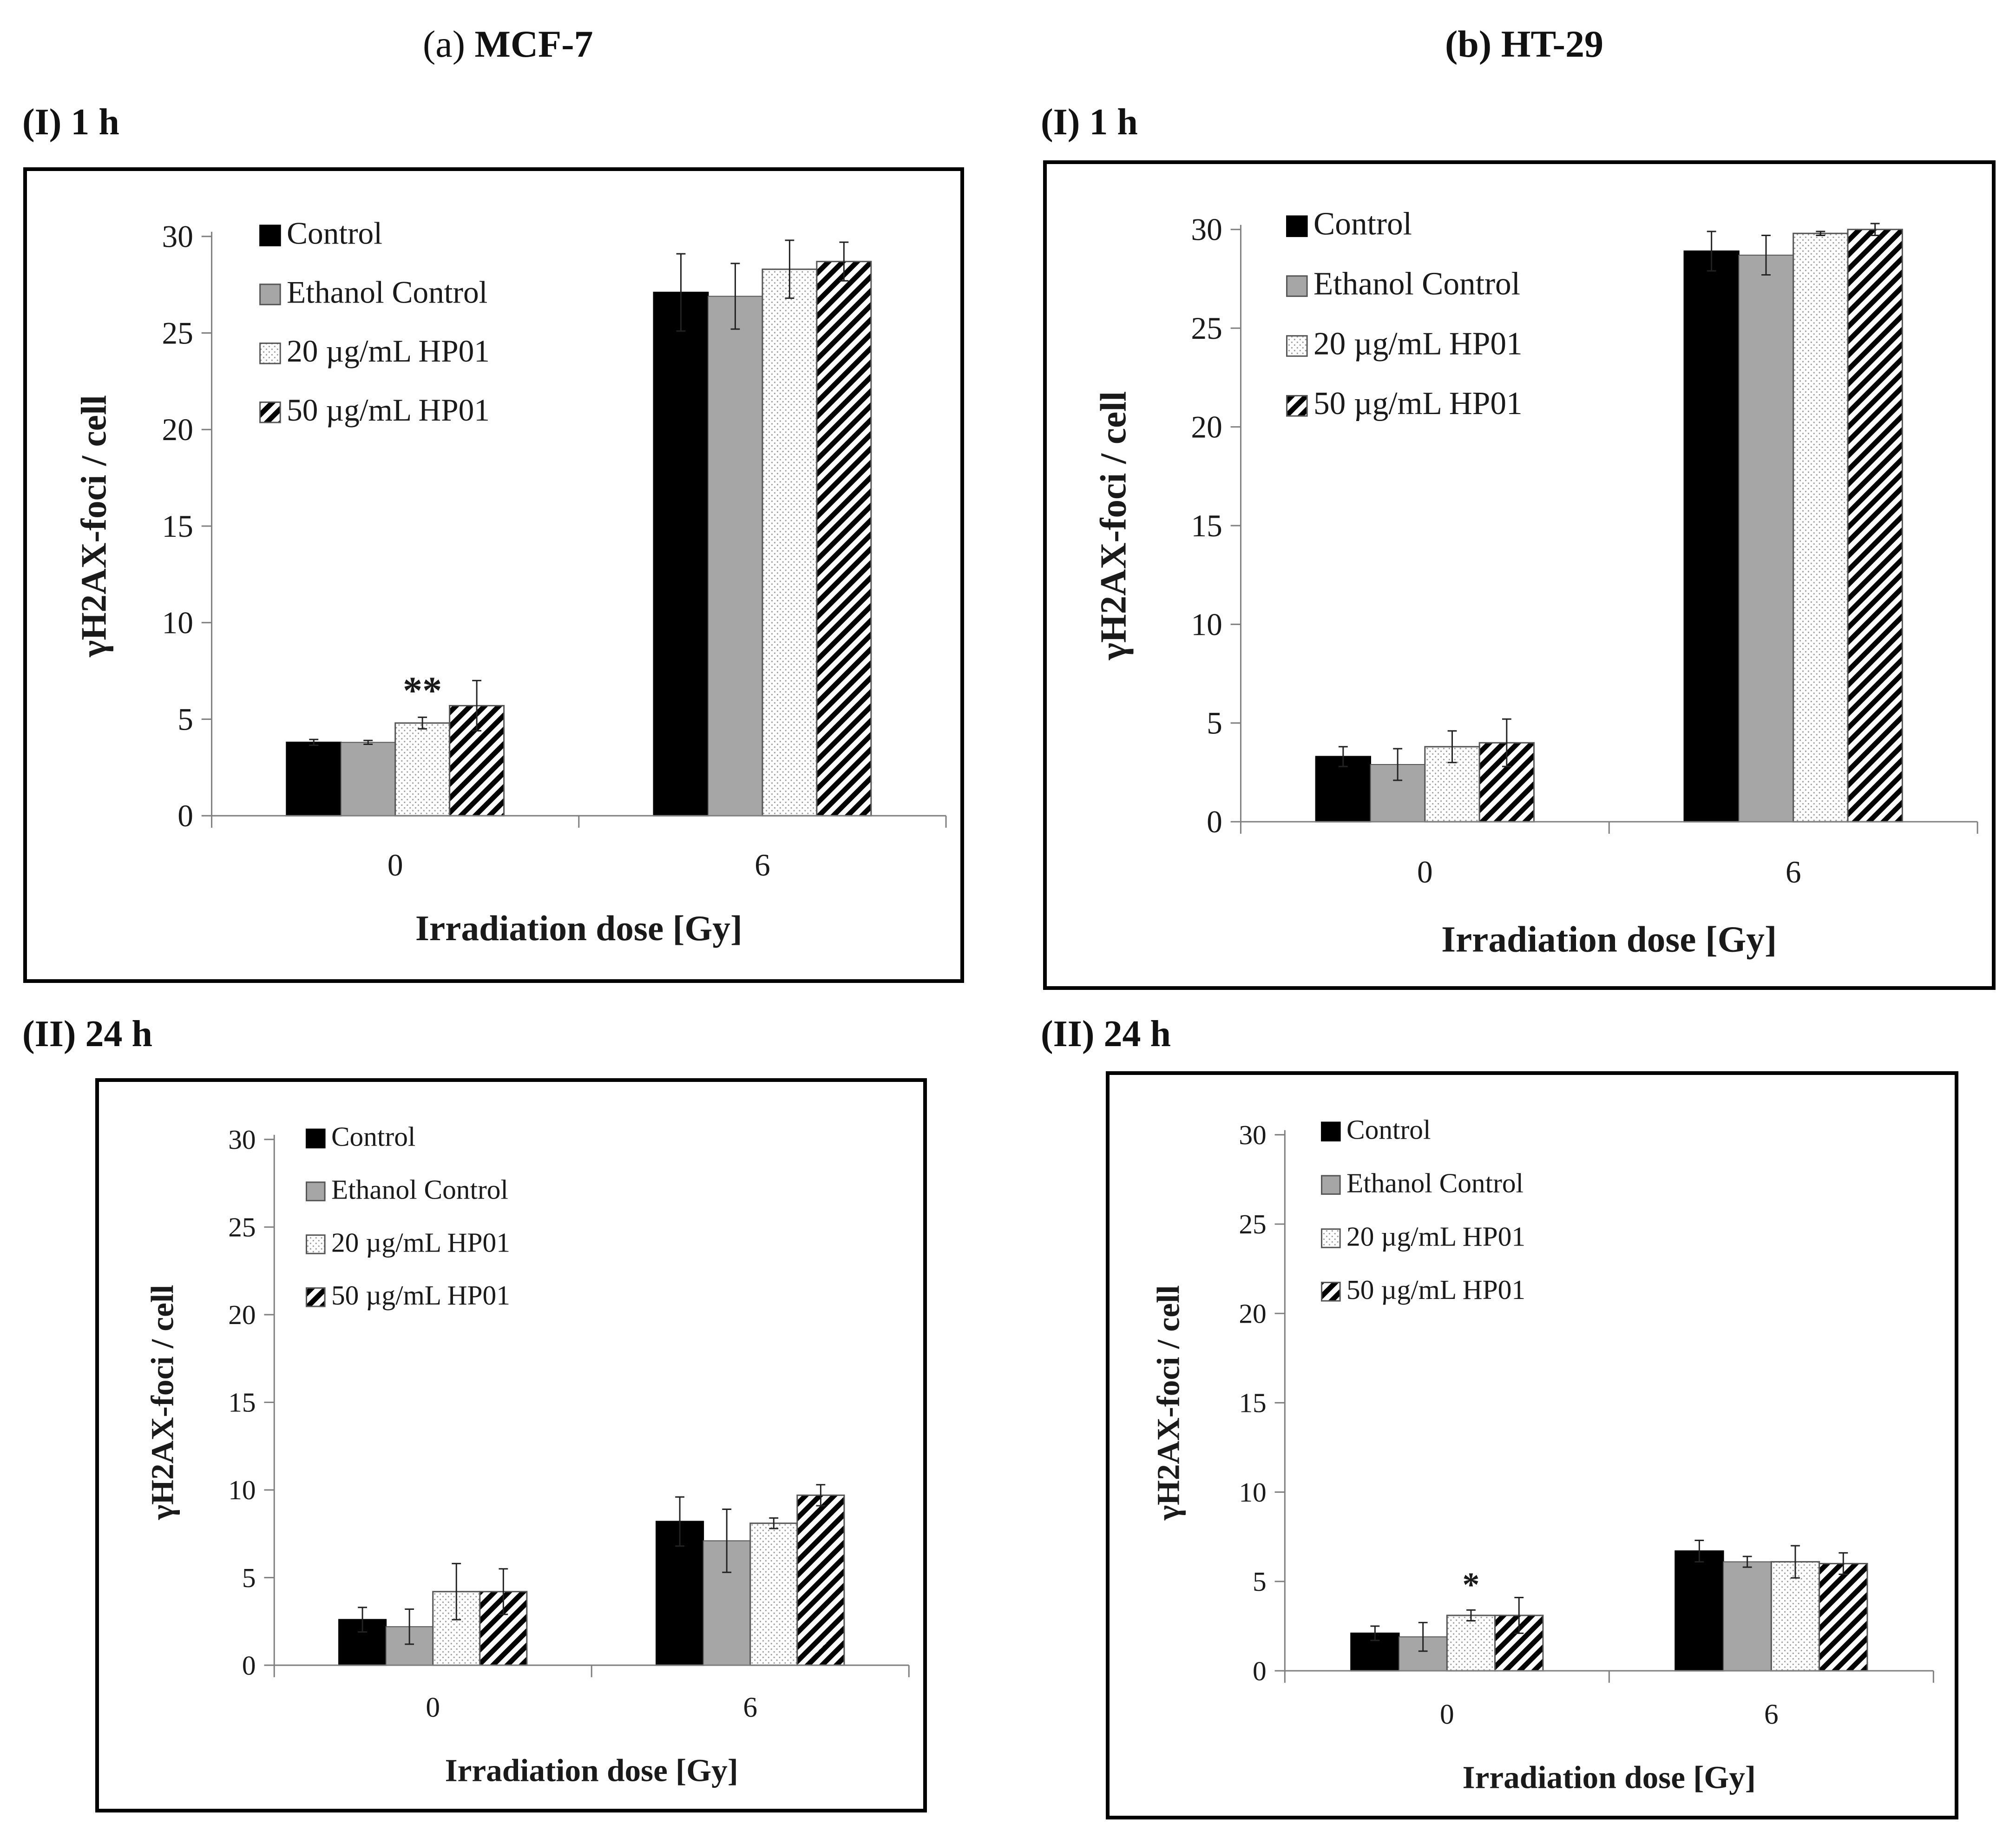 The image size is (2016, 1832). I want to click on column-label-a: (a), so click(444, 44).